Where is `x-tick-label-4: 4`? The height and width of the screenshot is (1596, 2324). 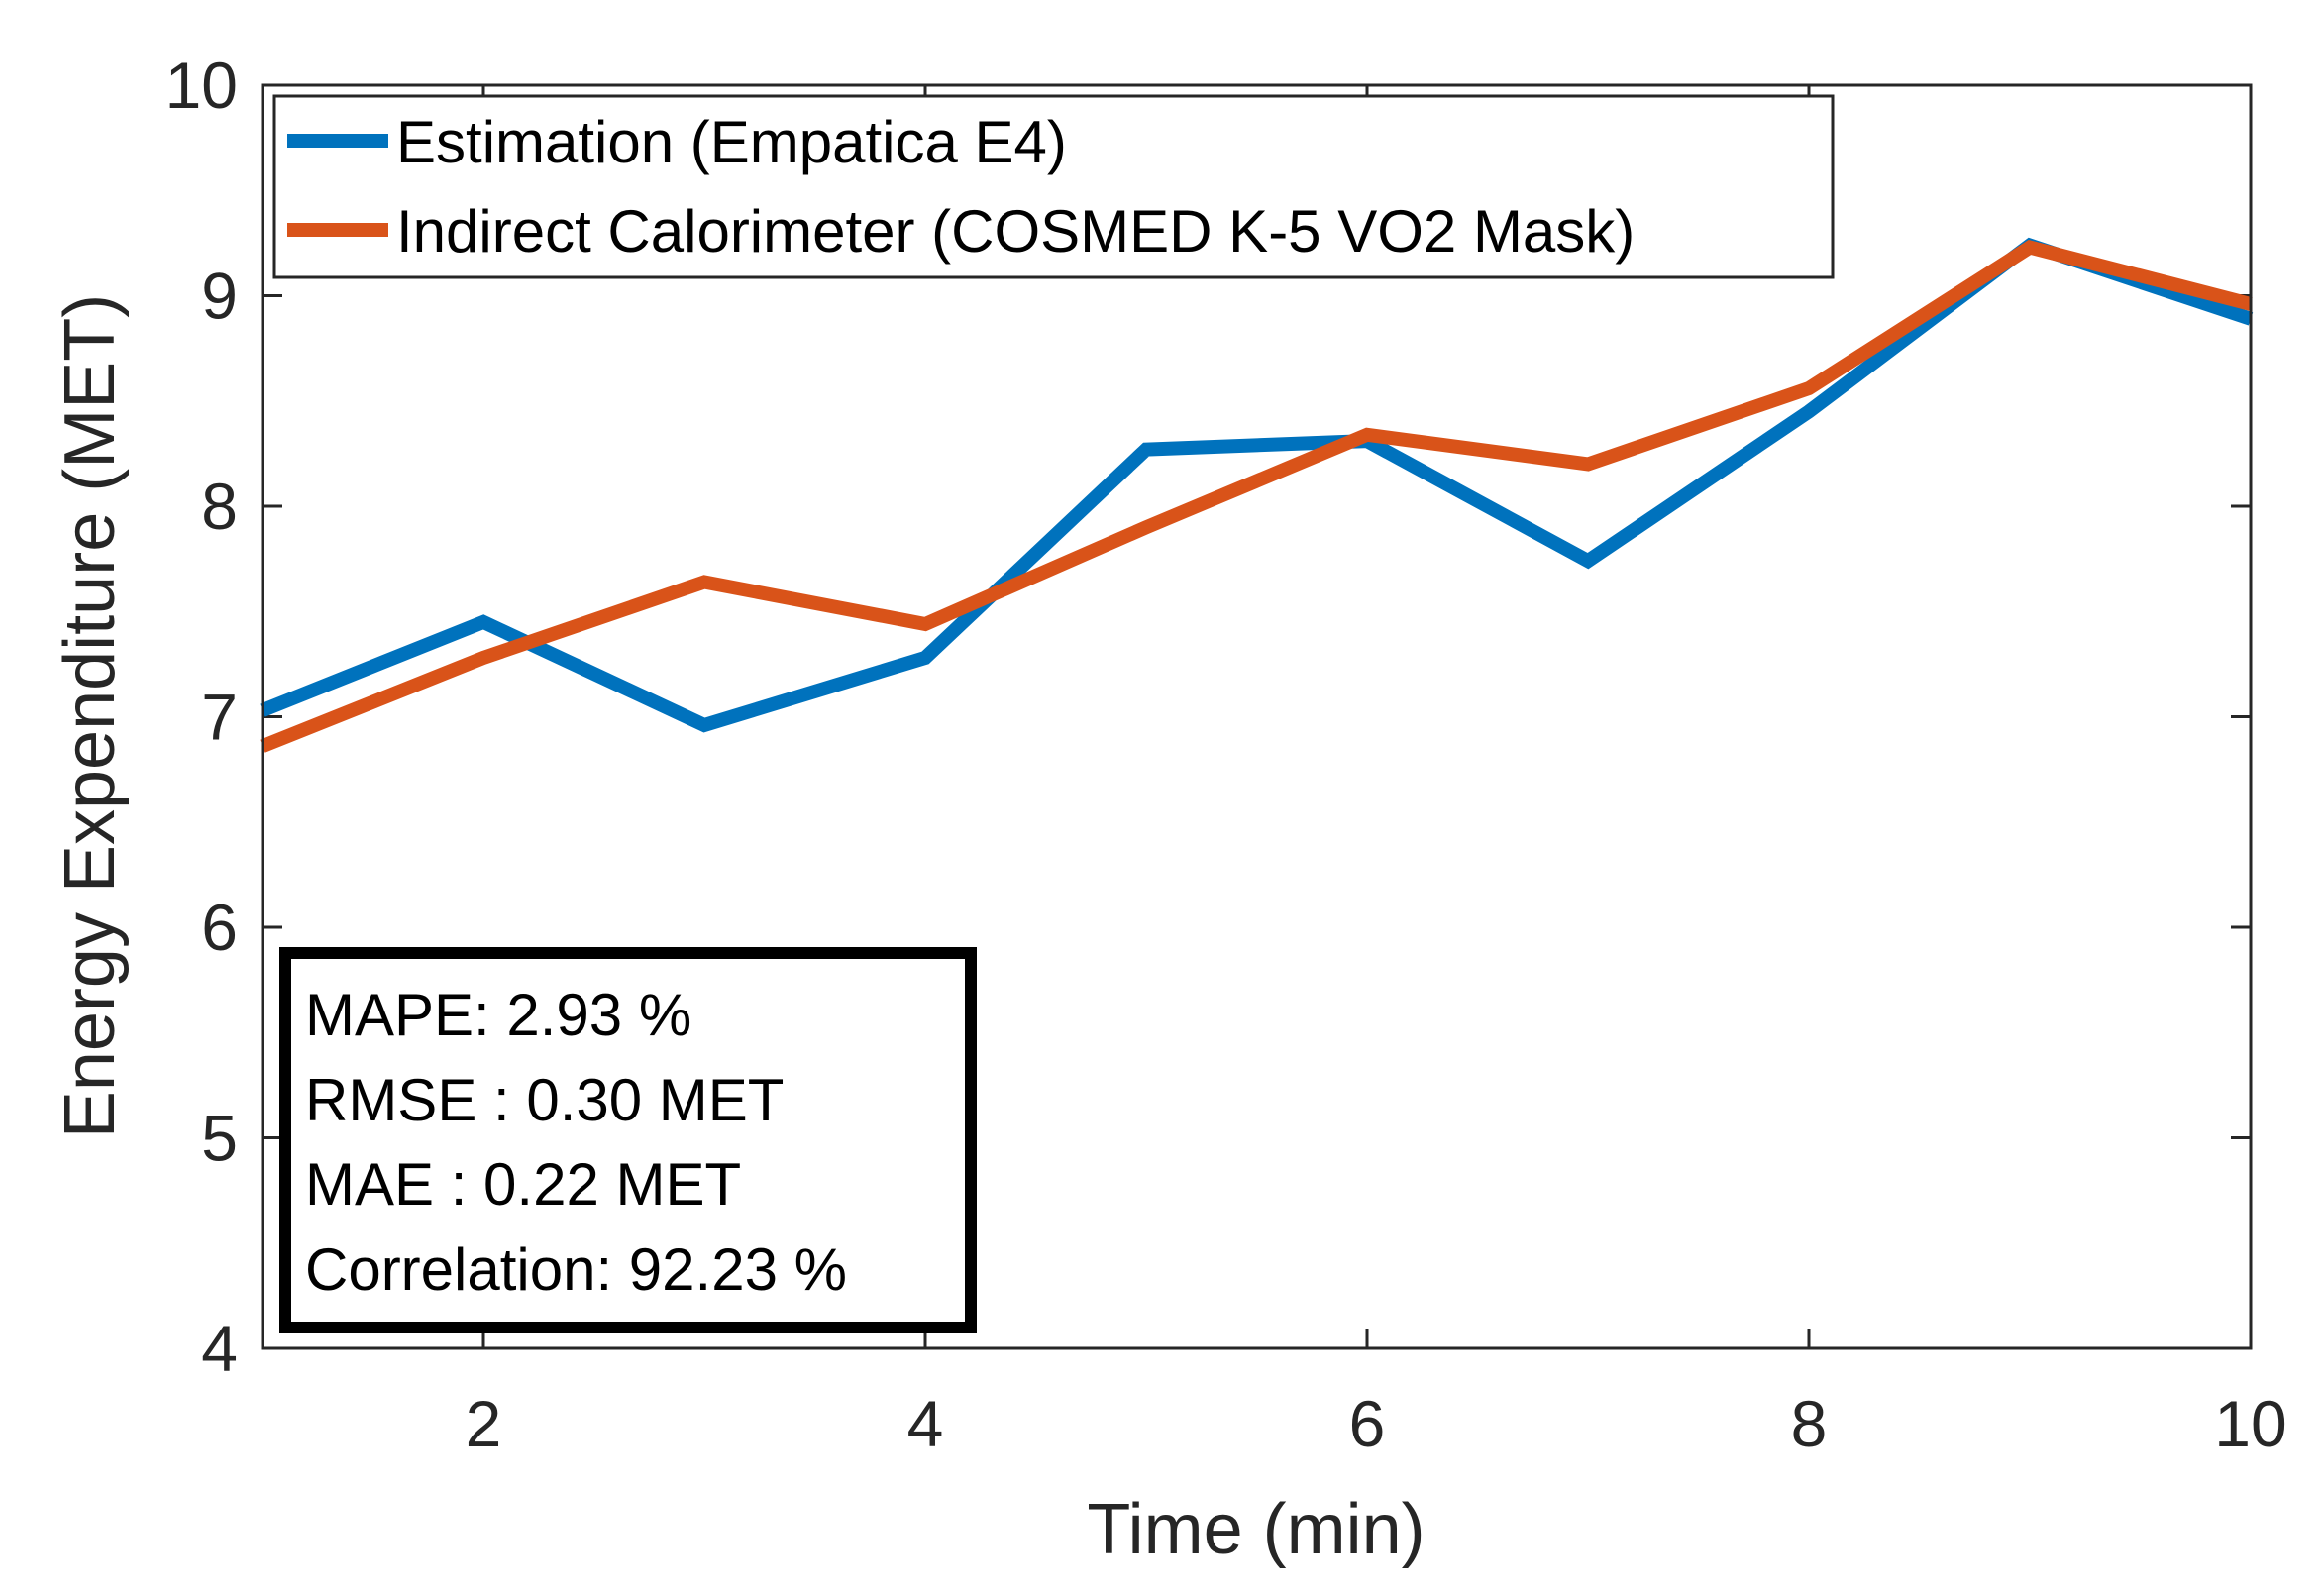 x-tick-label-4: 4 is located at coordinates (926, 1423).